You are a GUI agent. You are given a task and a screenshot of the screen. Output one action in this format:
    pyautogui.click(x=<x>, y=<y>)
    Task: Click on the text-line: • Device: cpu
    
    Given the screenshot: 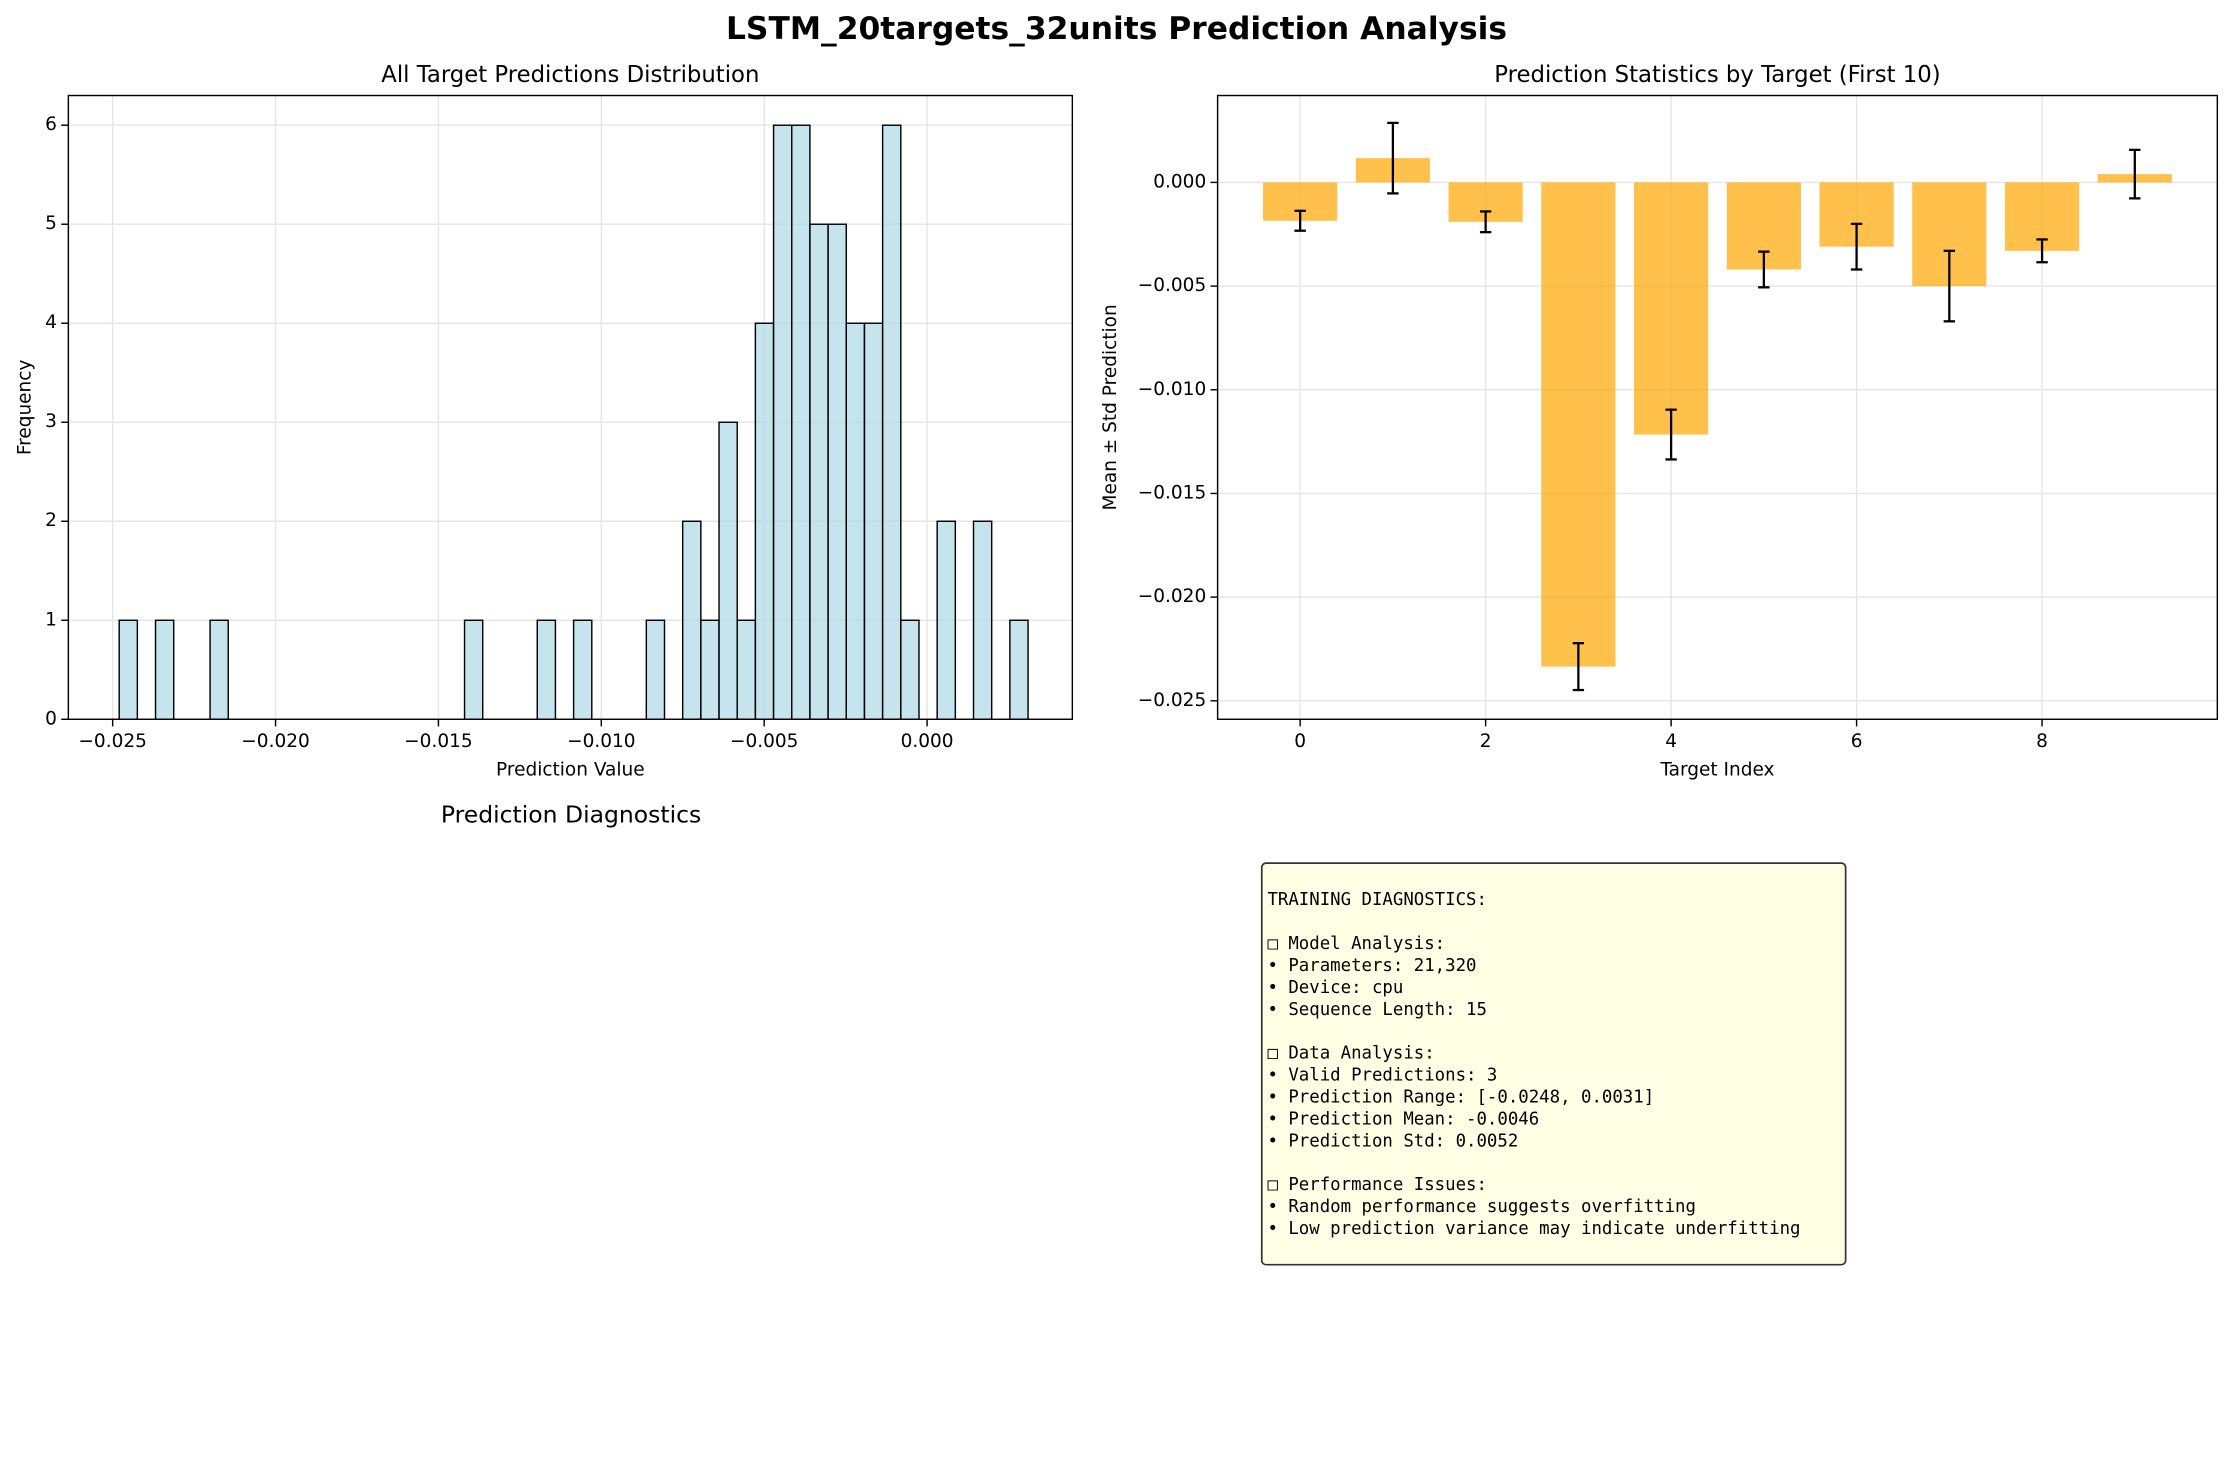 What is the action you would take?
    pyautogui.click(x=1335, y=988)
    